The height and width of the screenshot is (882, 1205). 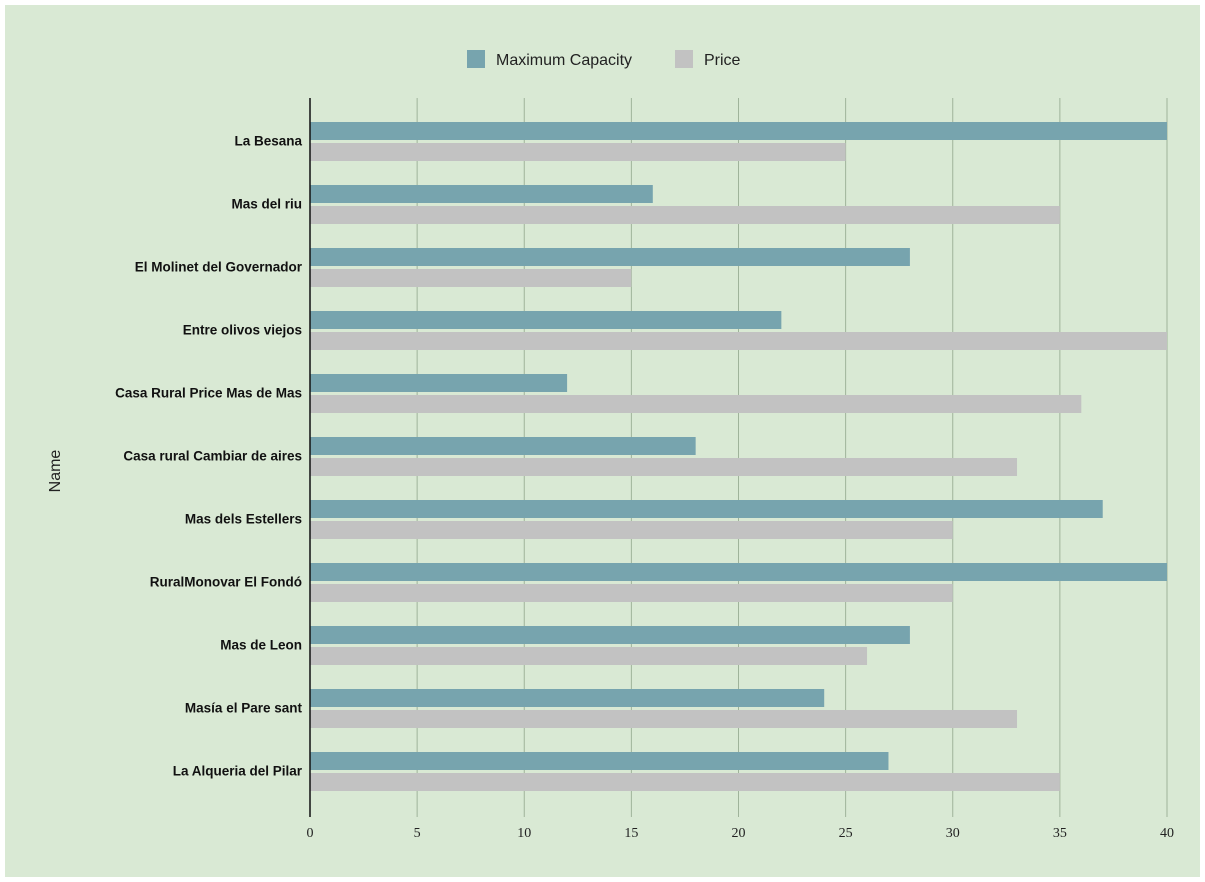 I want to click on y-tick-label-6: Mas dels Estellers, so click(x=243, y=519).